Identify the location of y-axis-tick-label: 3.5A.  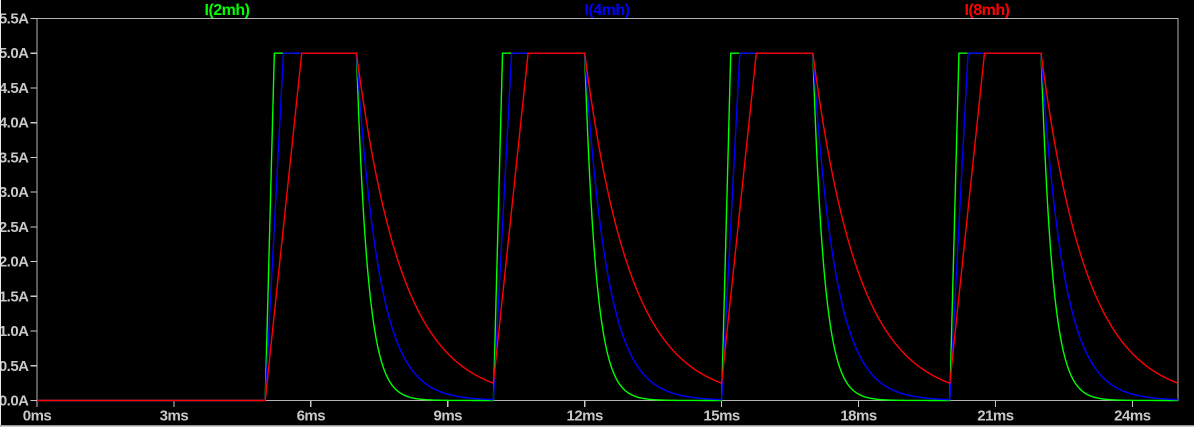
(15, 157).